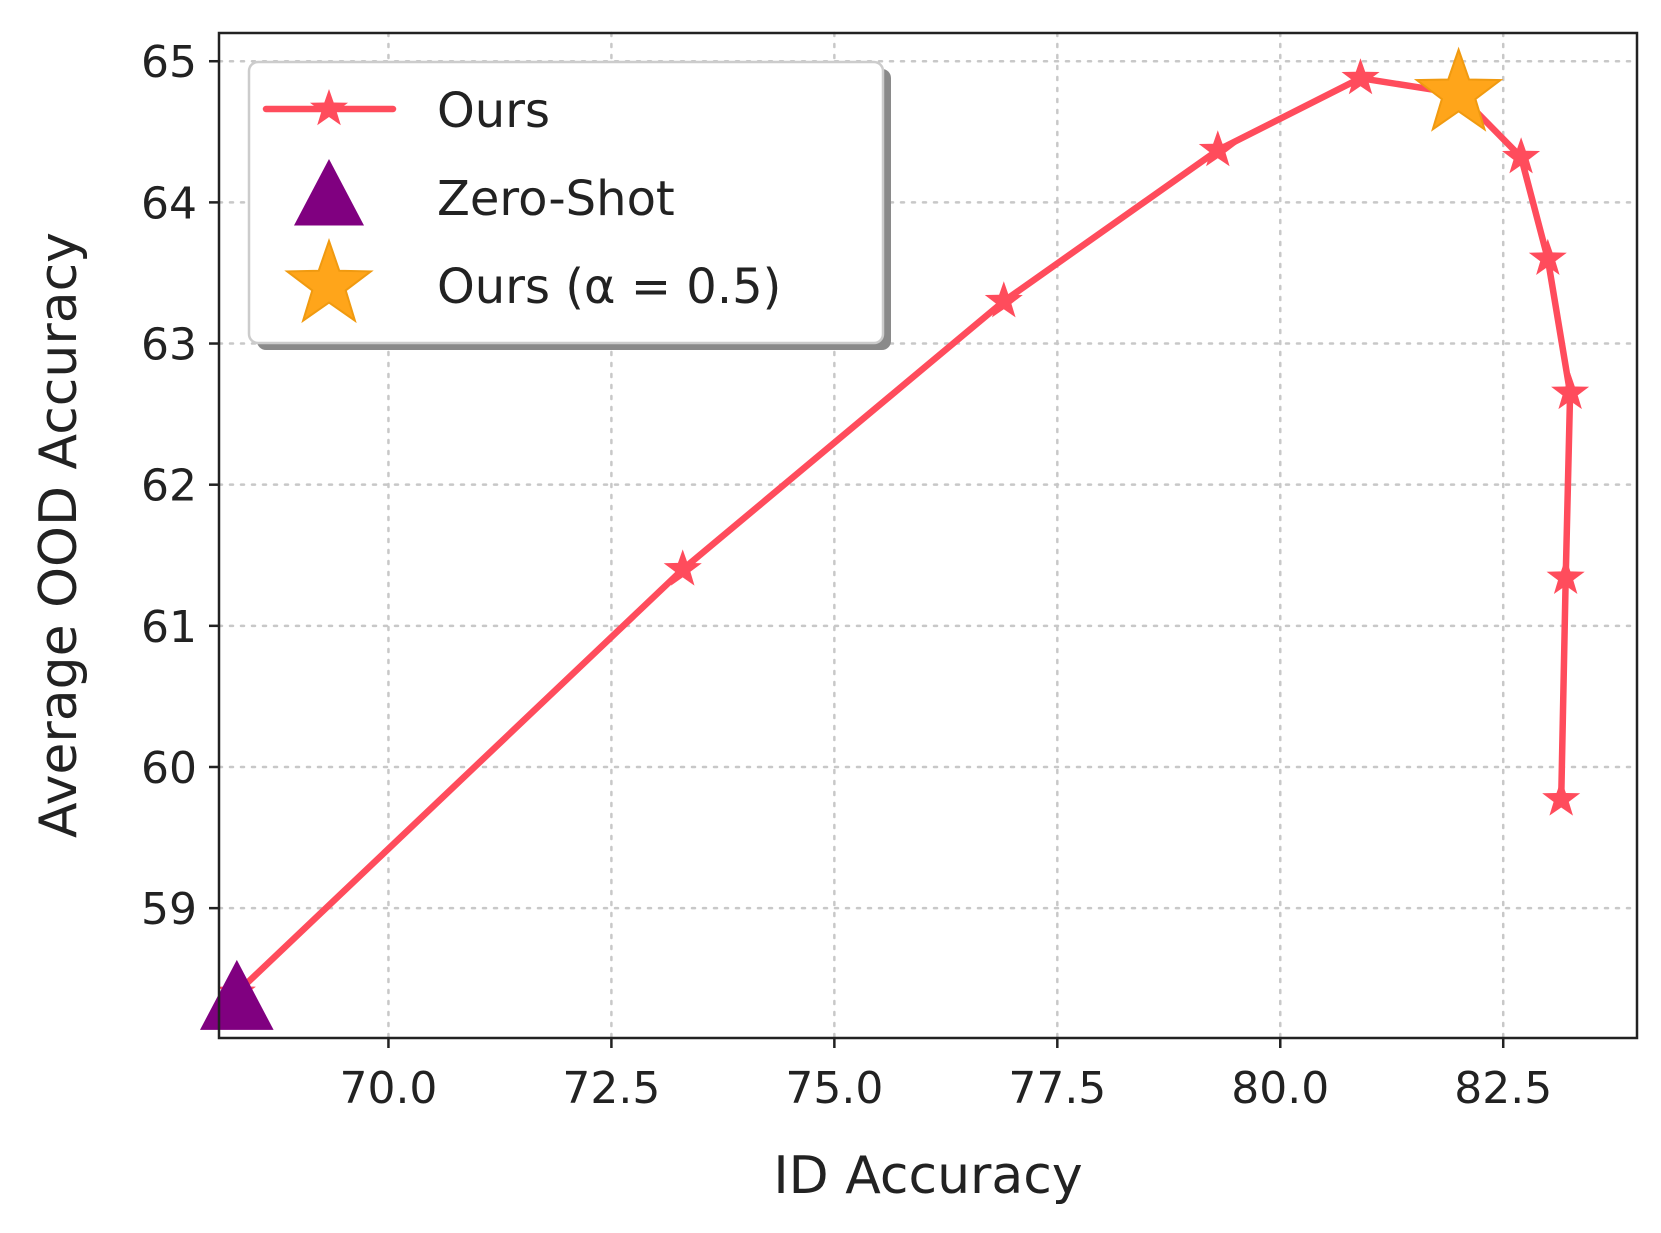 The image size is (1661, 1233). Describe the element at coordinates (169, 486) in the screenshot. I see `y-tick-label: 62` at that location.